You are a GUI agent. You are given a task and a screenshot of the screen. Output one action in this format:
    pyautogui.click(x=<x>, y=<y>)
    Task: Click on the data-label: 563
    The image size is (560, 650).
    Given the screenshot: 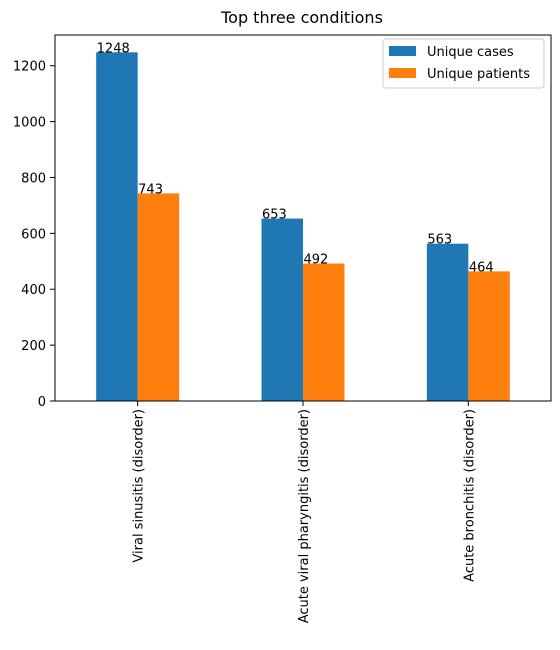 What is the action you would take?
    pyautogui.click(x=439, y=240)
    